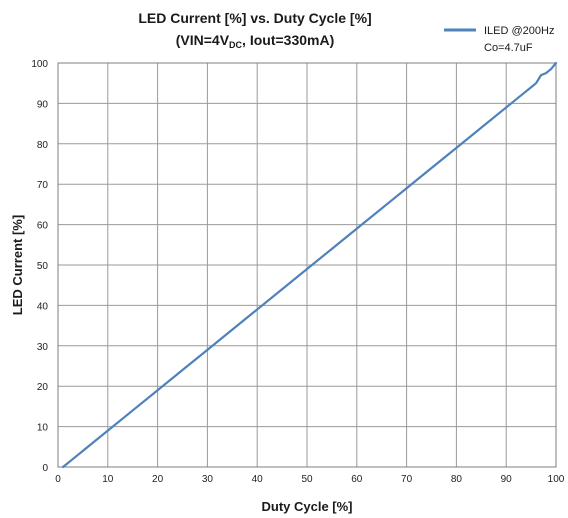  What do you see at coordinates (43, 428) in the screenshot?
I see `y-tick-label-10: 10` at bounding box center [43, 428].